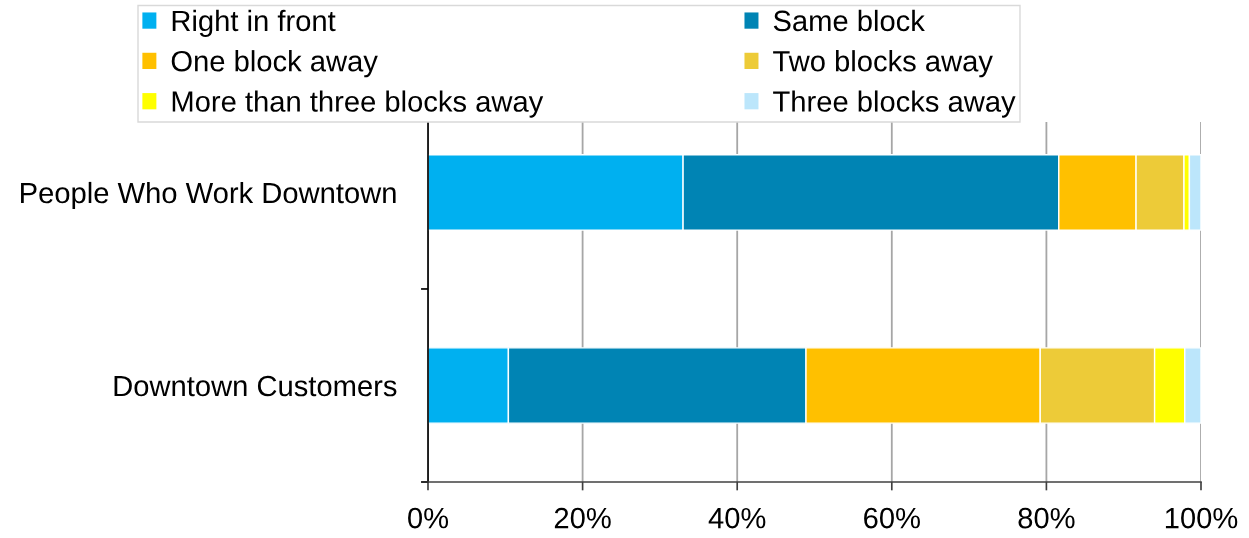 This screenshot has width=1249, height=538. Describe the element at coordinates (737, 518) in the screenshot. I see `x-tick-label: 40%` at that location.